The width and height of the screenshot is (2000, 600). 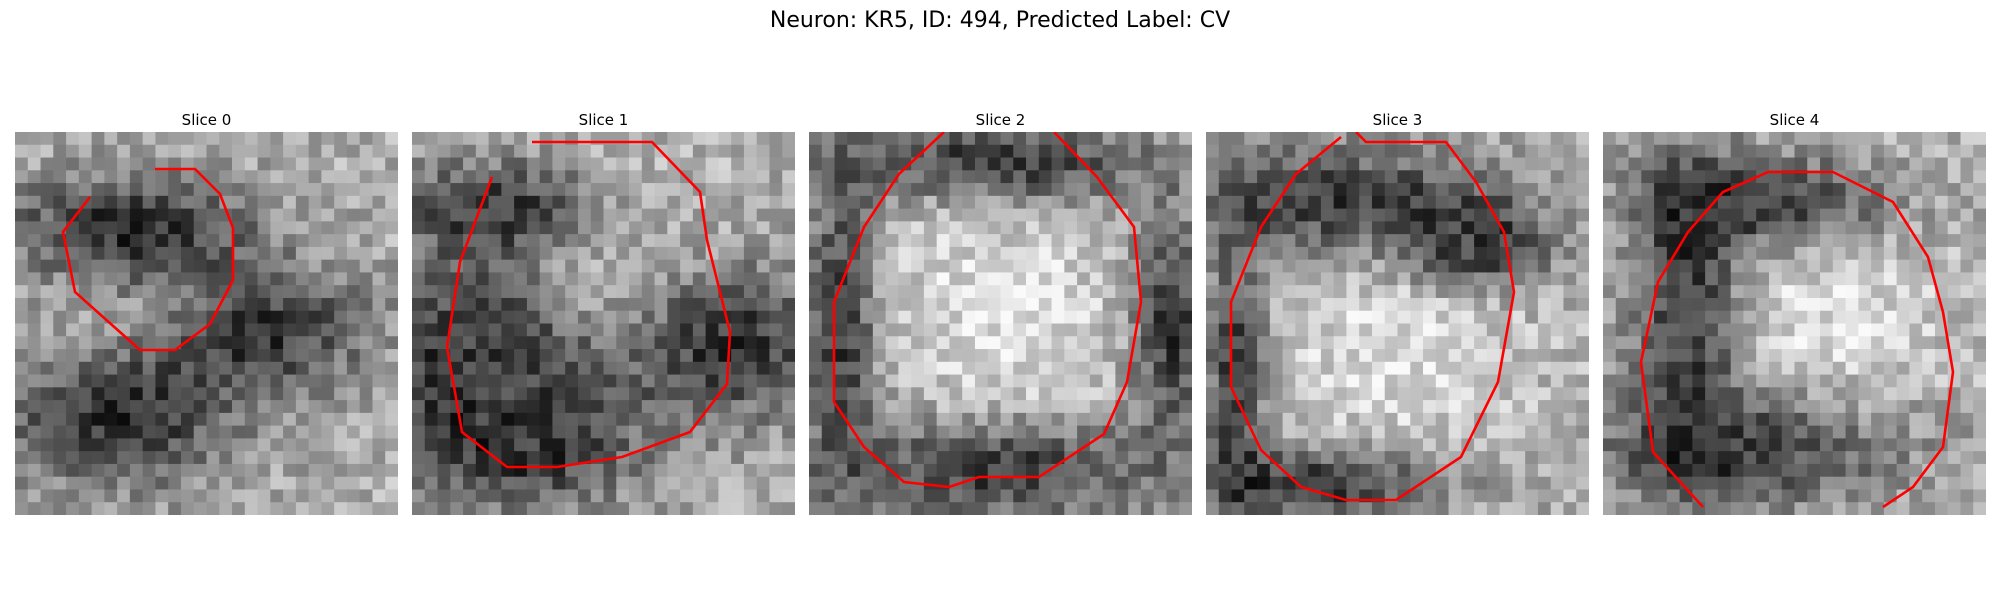 I want to click on slice-panel-2: Slice 2, so click(x=1000, y=312).